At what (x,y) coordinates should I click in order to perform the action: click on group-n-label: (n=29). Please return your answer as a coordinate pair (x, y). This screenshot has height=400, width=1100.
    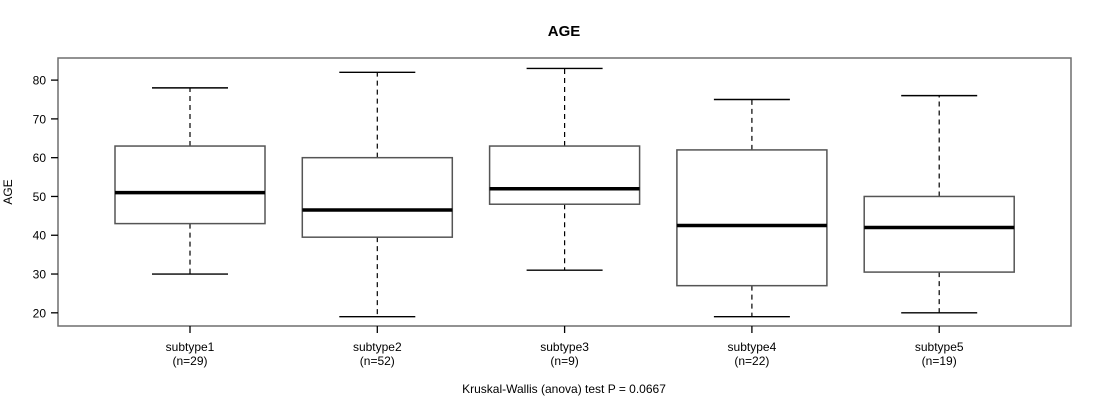
    Looking at the image, I should click on (189, 361).